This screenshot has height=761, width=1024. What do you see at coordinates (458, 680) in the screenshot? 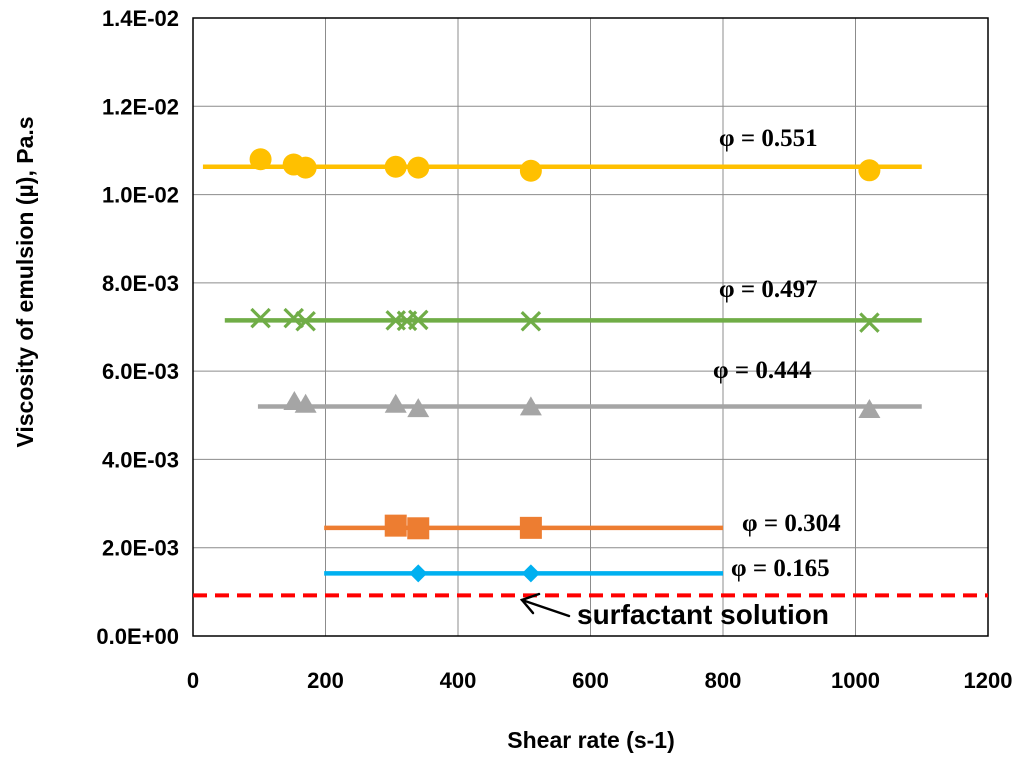
I see `x-tick-label: 400` at bounding box center [458, 680].